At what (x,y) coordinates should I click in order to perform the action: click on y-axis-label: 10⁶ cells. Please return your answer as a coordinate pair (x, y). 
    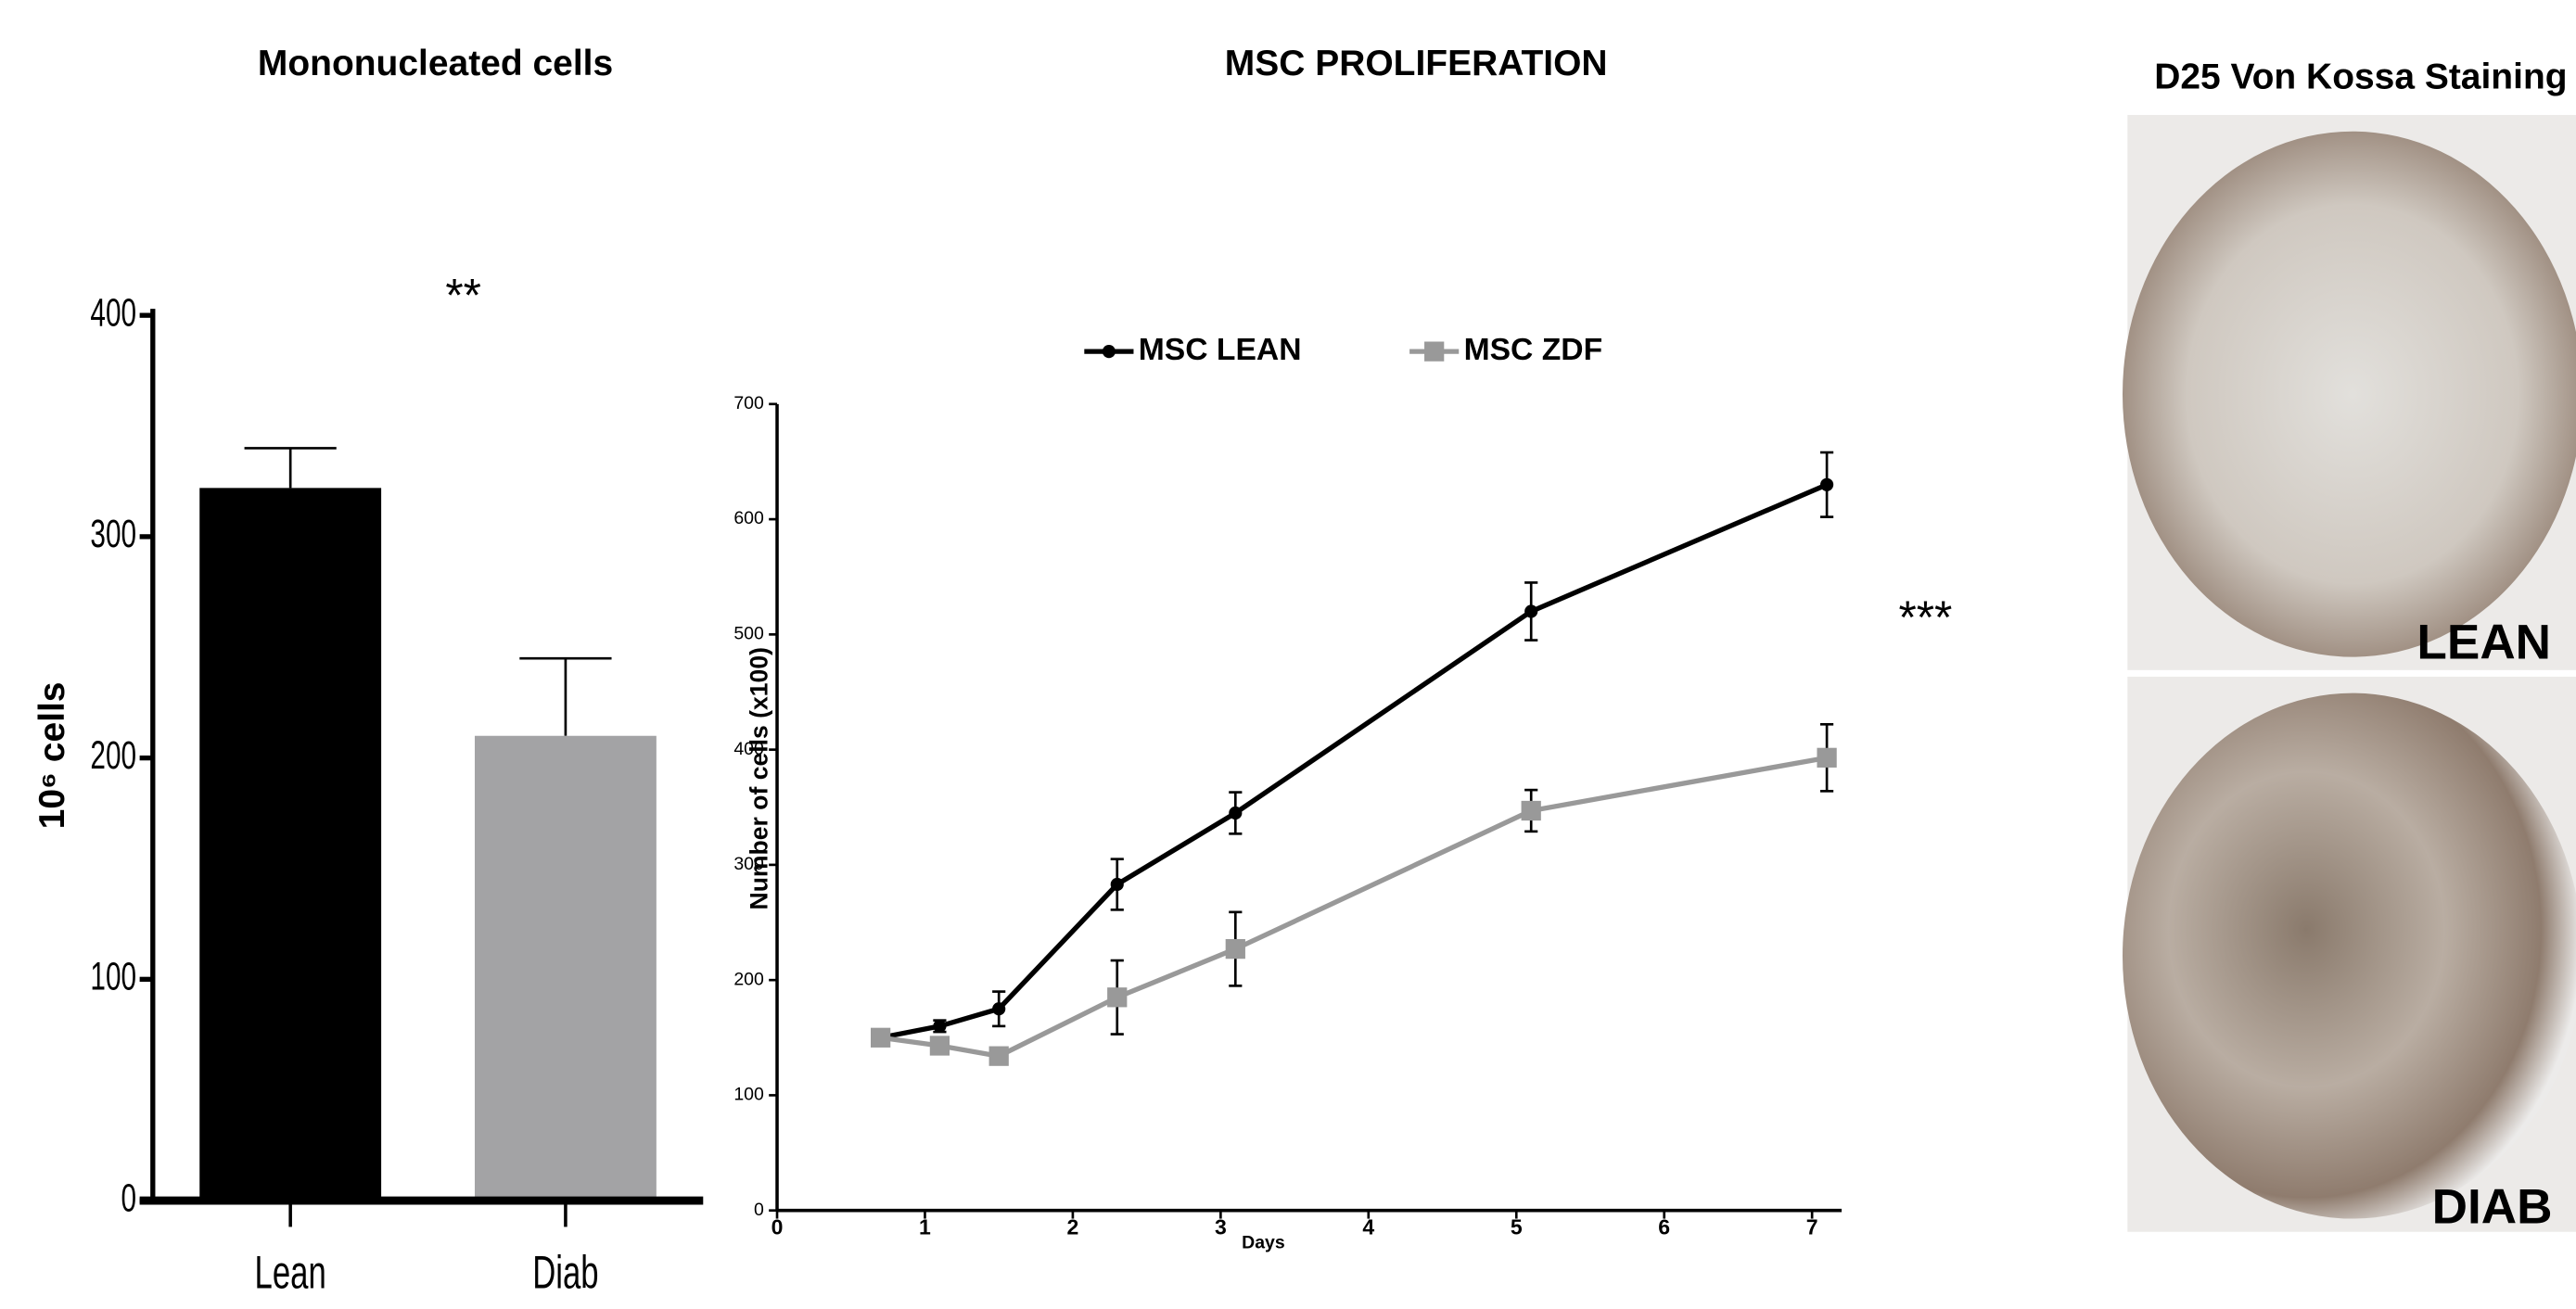
    Looking at the image, I should click on (52, 756).